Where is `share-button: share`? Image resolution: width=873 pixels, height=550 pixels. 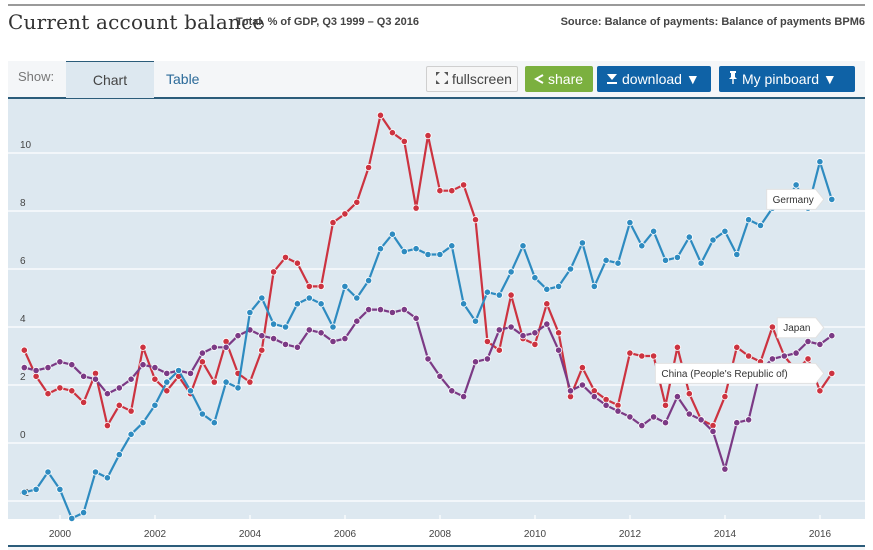
share-button: share is located at coordinates (559, 79).